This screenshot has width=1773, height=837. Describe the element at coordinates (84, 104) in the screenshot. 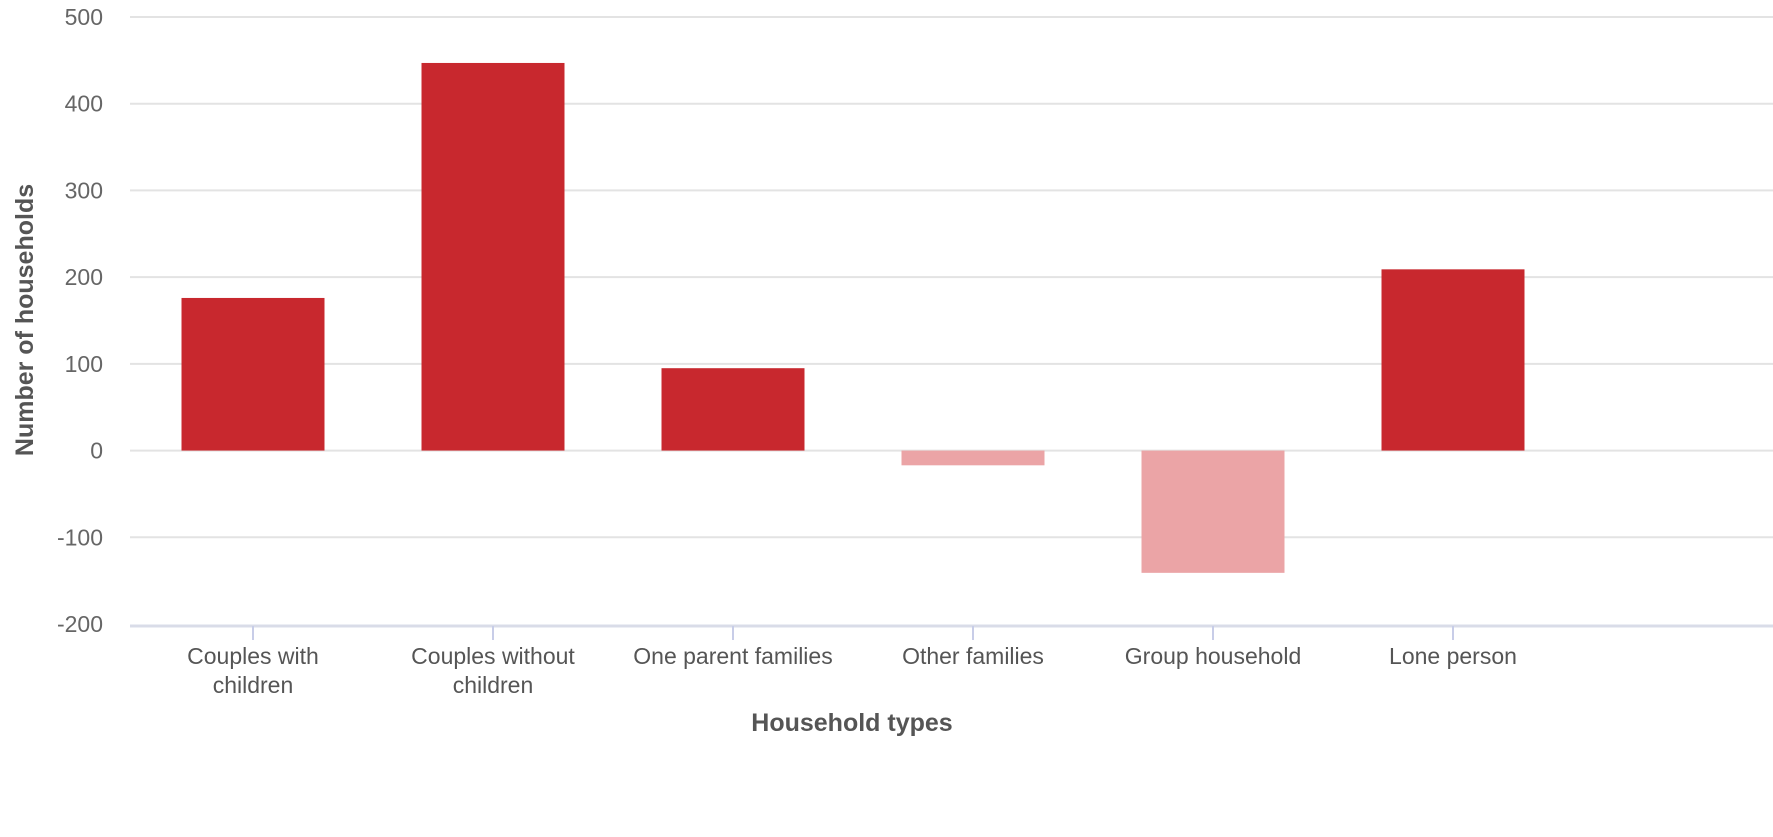

I see `y-tick-label: 400` at that location.